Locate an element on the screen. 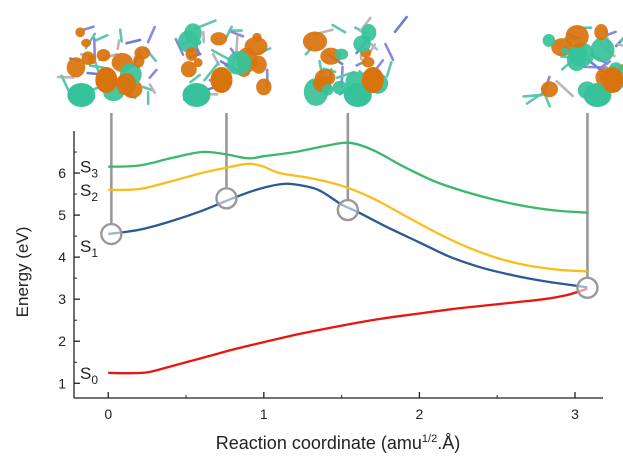 Image resolution: width=623 pixels, height=456 pixels. y-tick-label: 2 is located at coordinates (62, 341).